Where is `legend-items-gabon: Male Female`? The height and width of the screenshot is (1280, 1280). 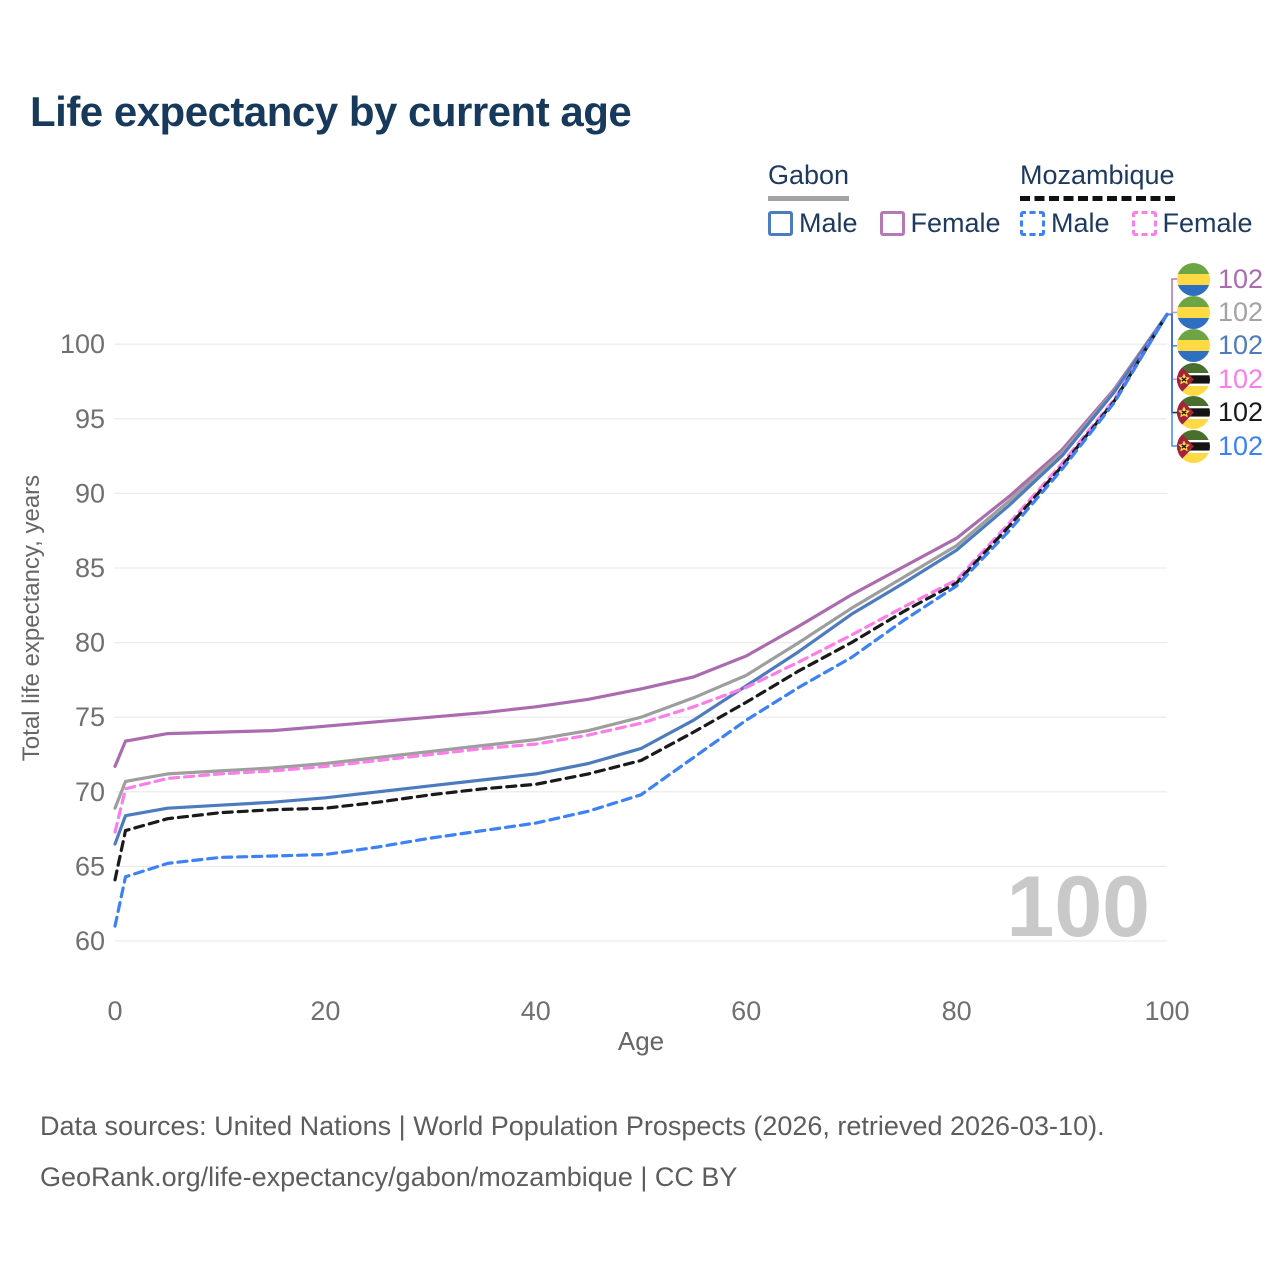 legend-items-gabon: Male Female is located at coordinates (884, 223).